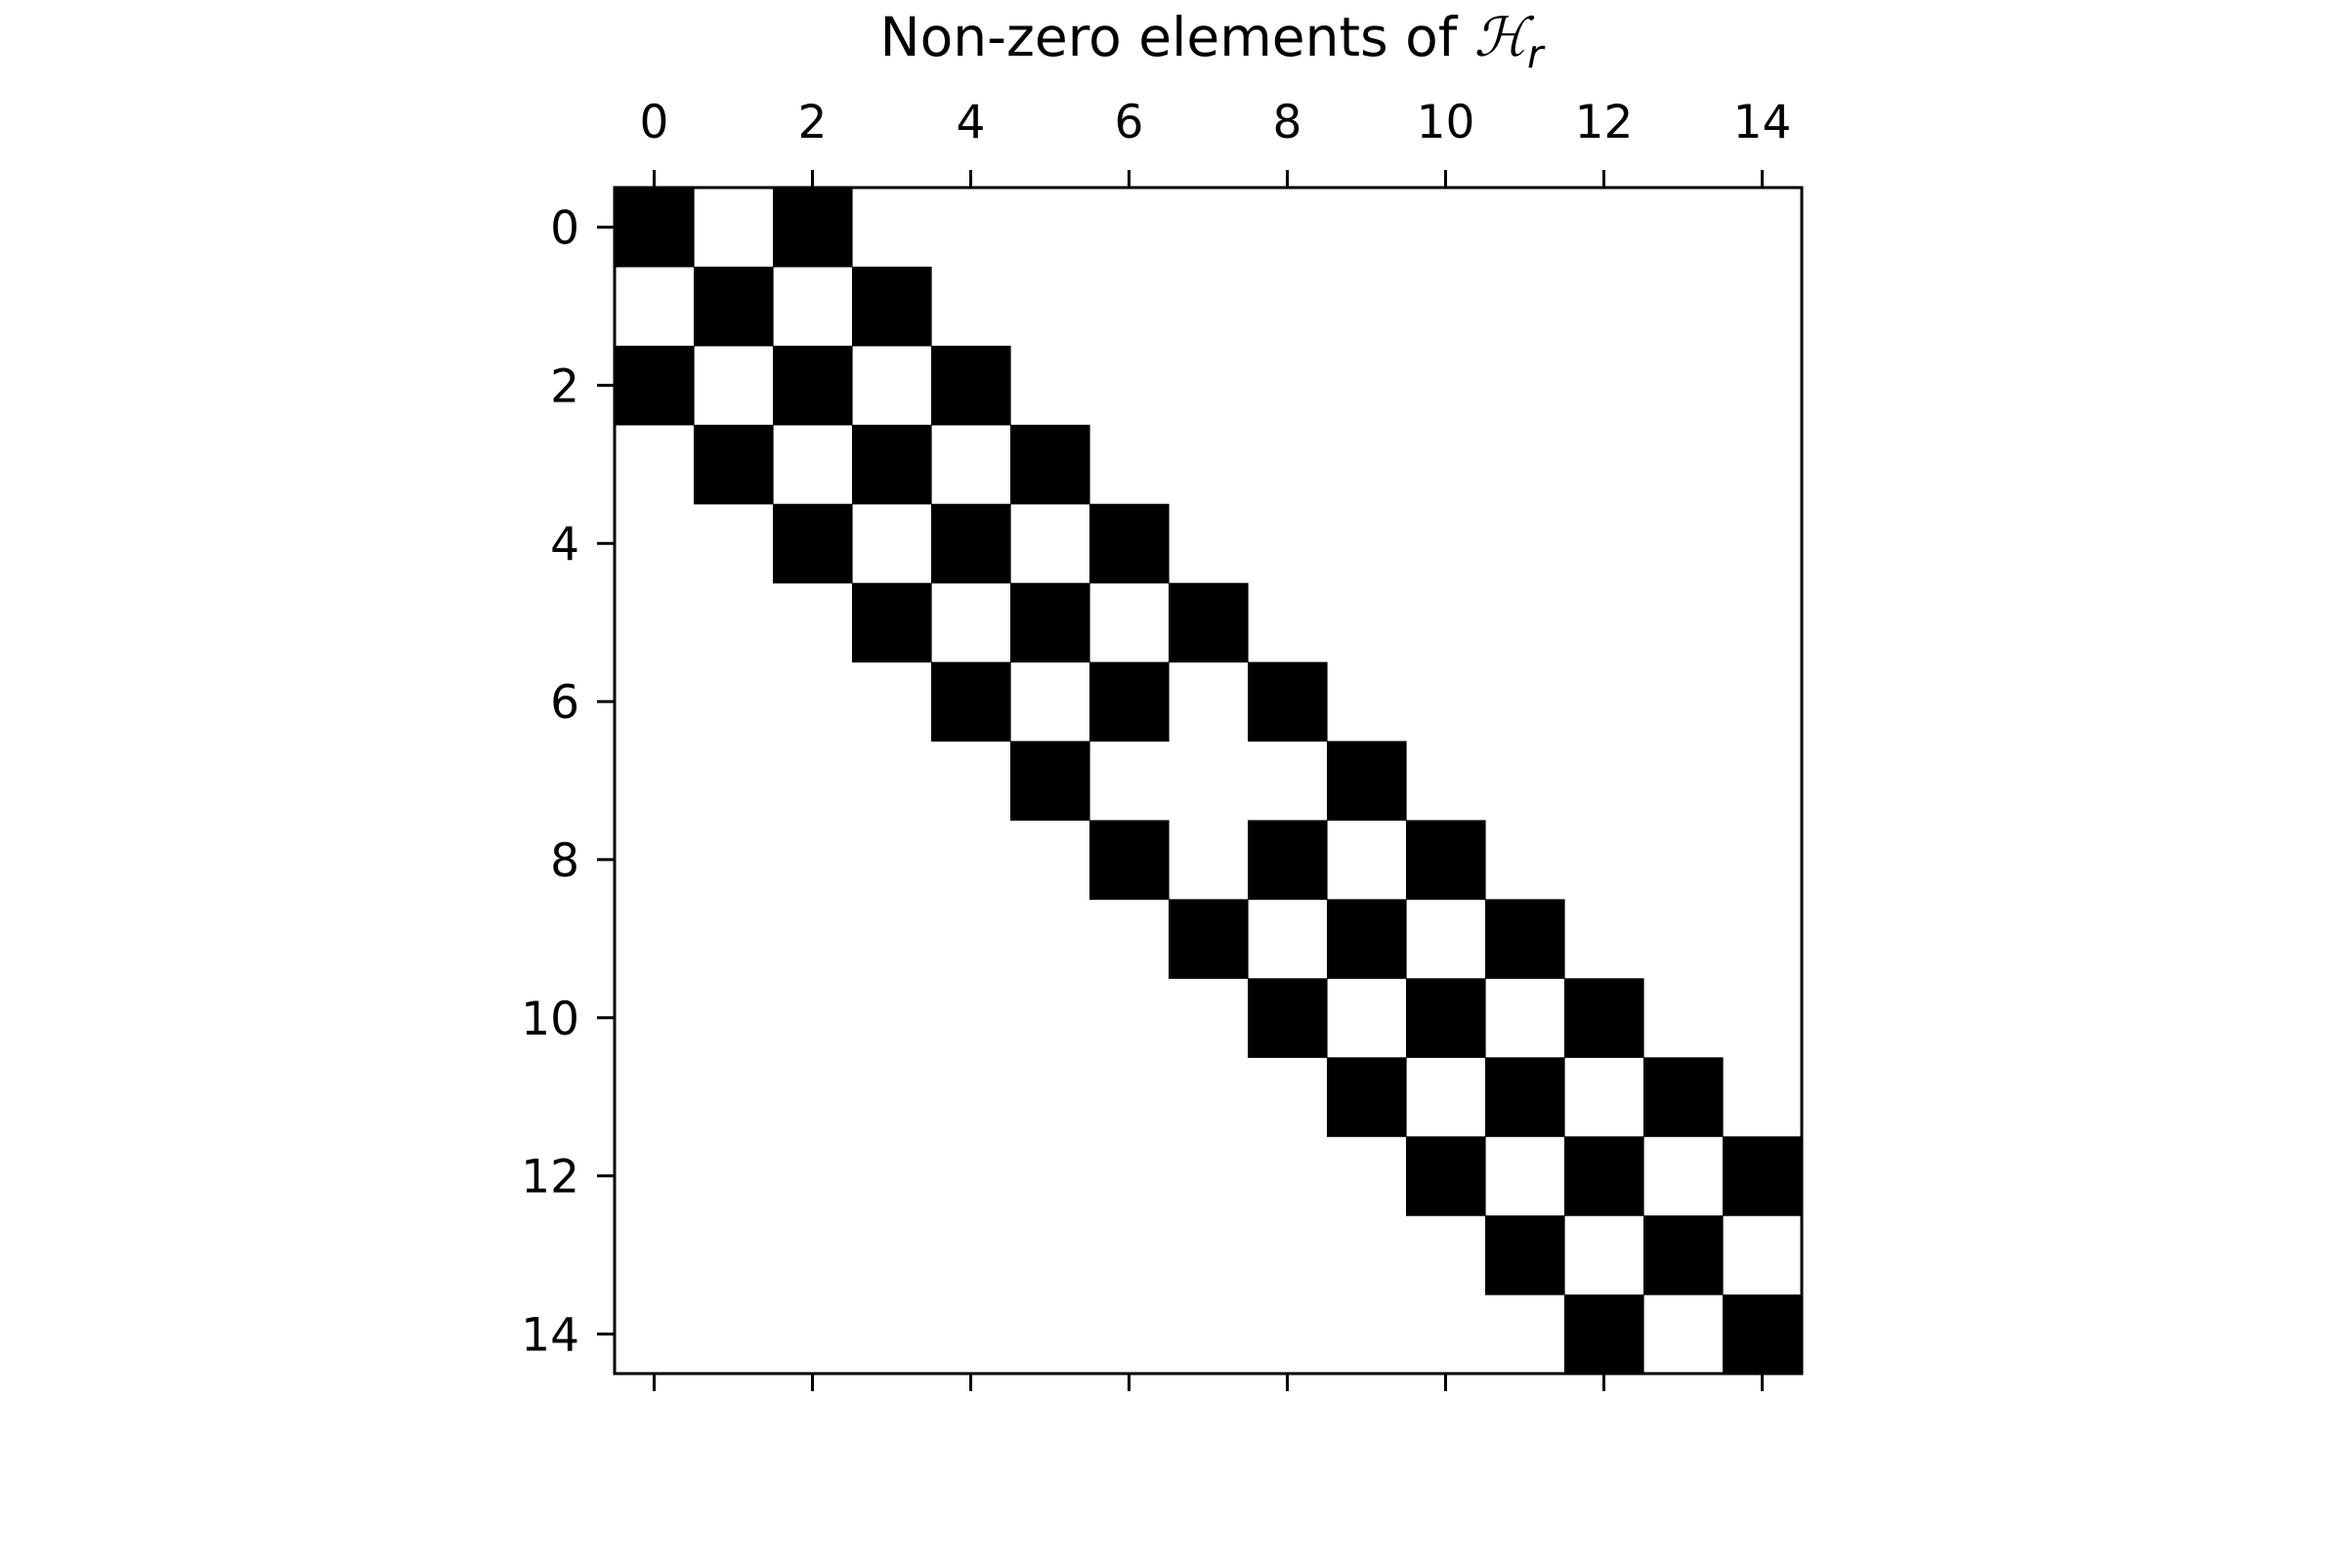 The image size is (2345, 1568). Describe the element at coordinates (564, 861) in the screenshot. I see `y-tick-label: 8` at that location.